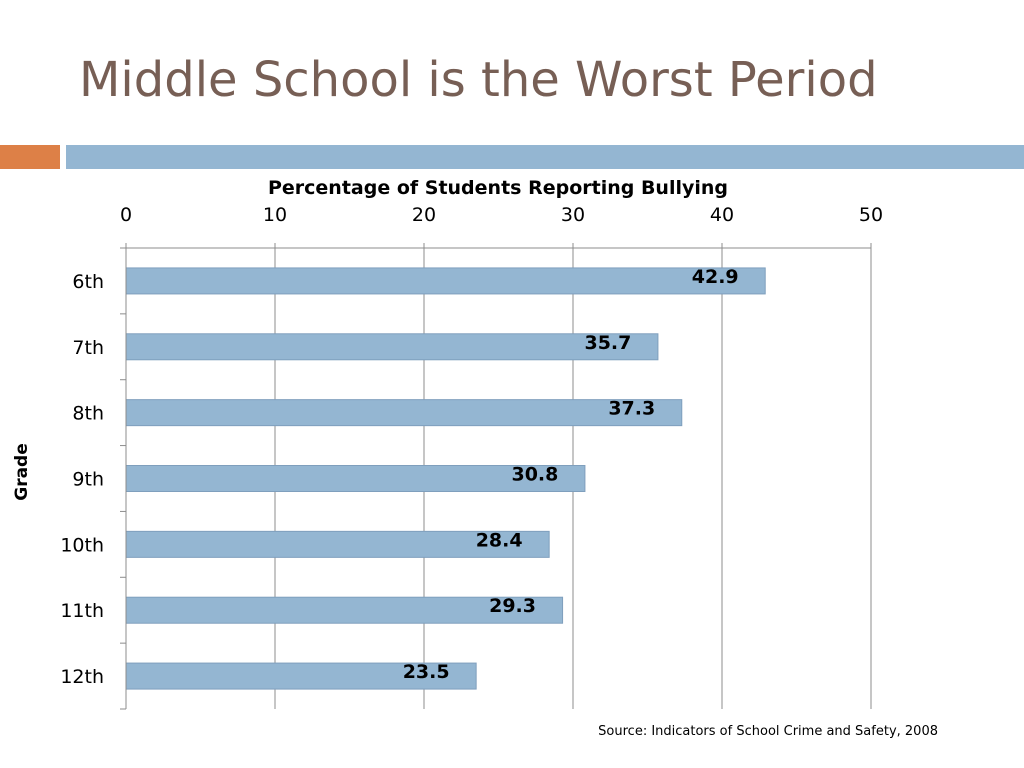 The image size is (1024, 768). Describe the element at coordinates (871, 215) in the screenshot. I see `x-tick-label: 50` at that location.